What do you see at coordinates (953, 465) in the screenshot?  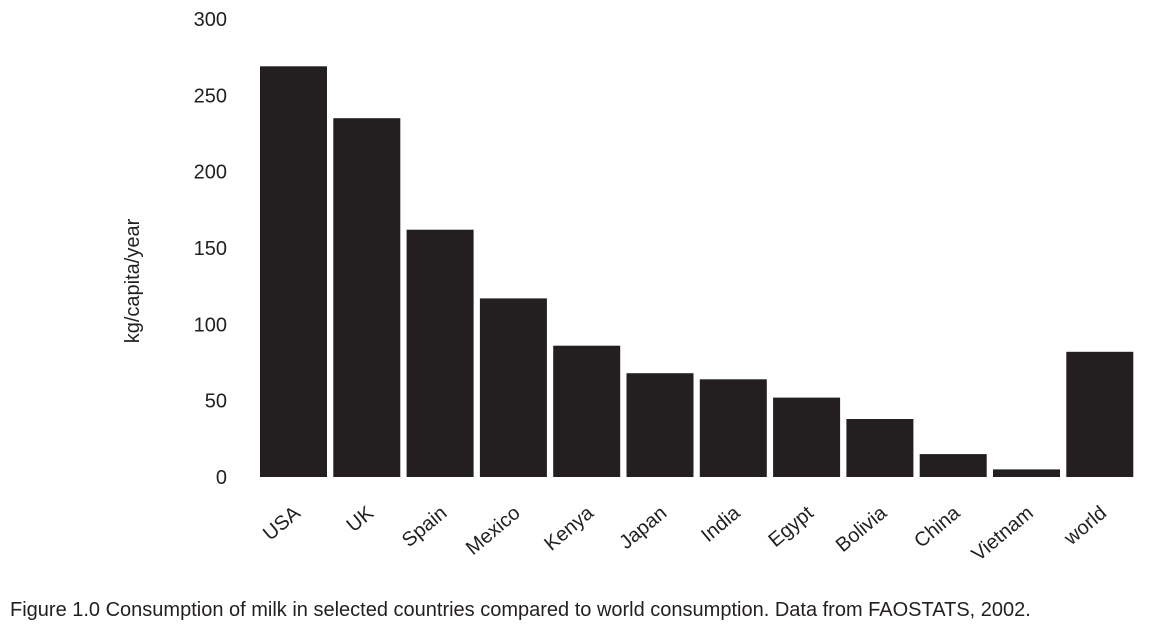 I see `bar-china` at bounding box center [953, 465].